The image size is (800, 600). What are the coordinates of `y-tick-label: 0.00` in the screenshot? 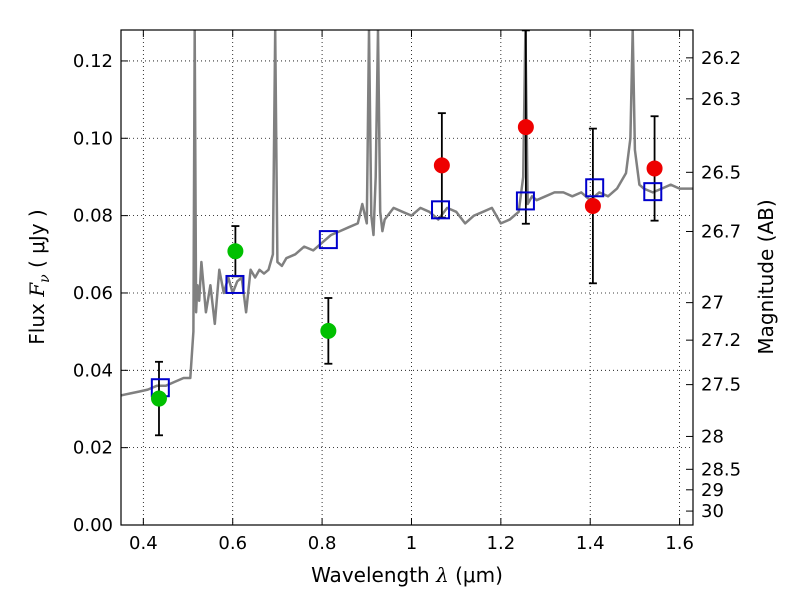 It's located at (93, 525).